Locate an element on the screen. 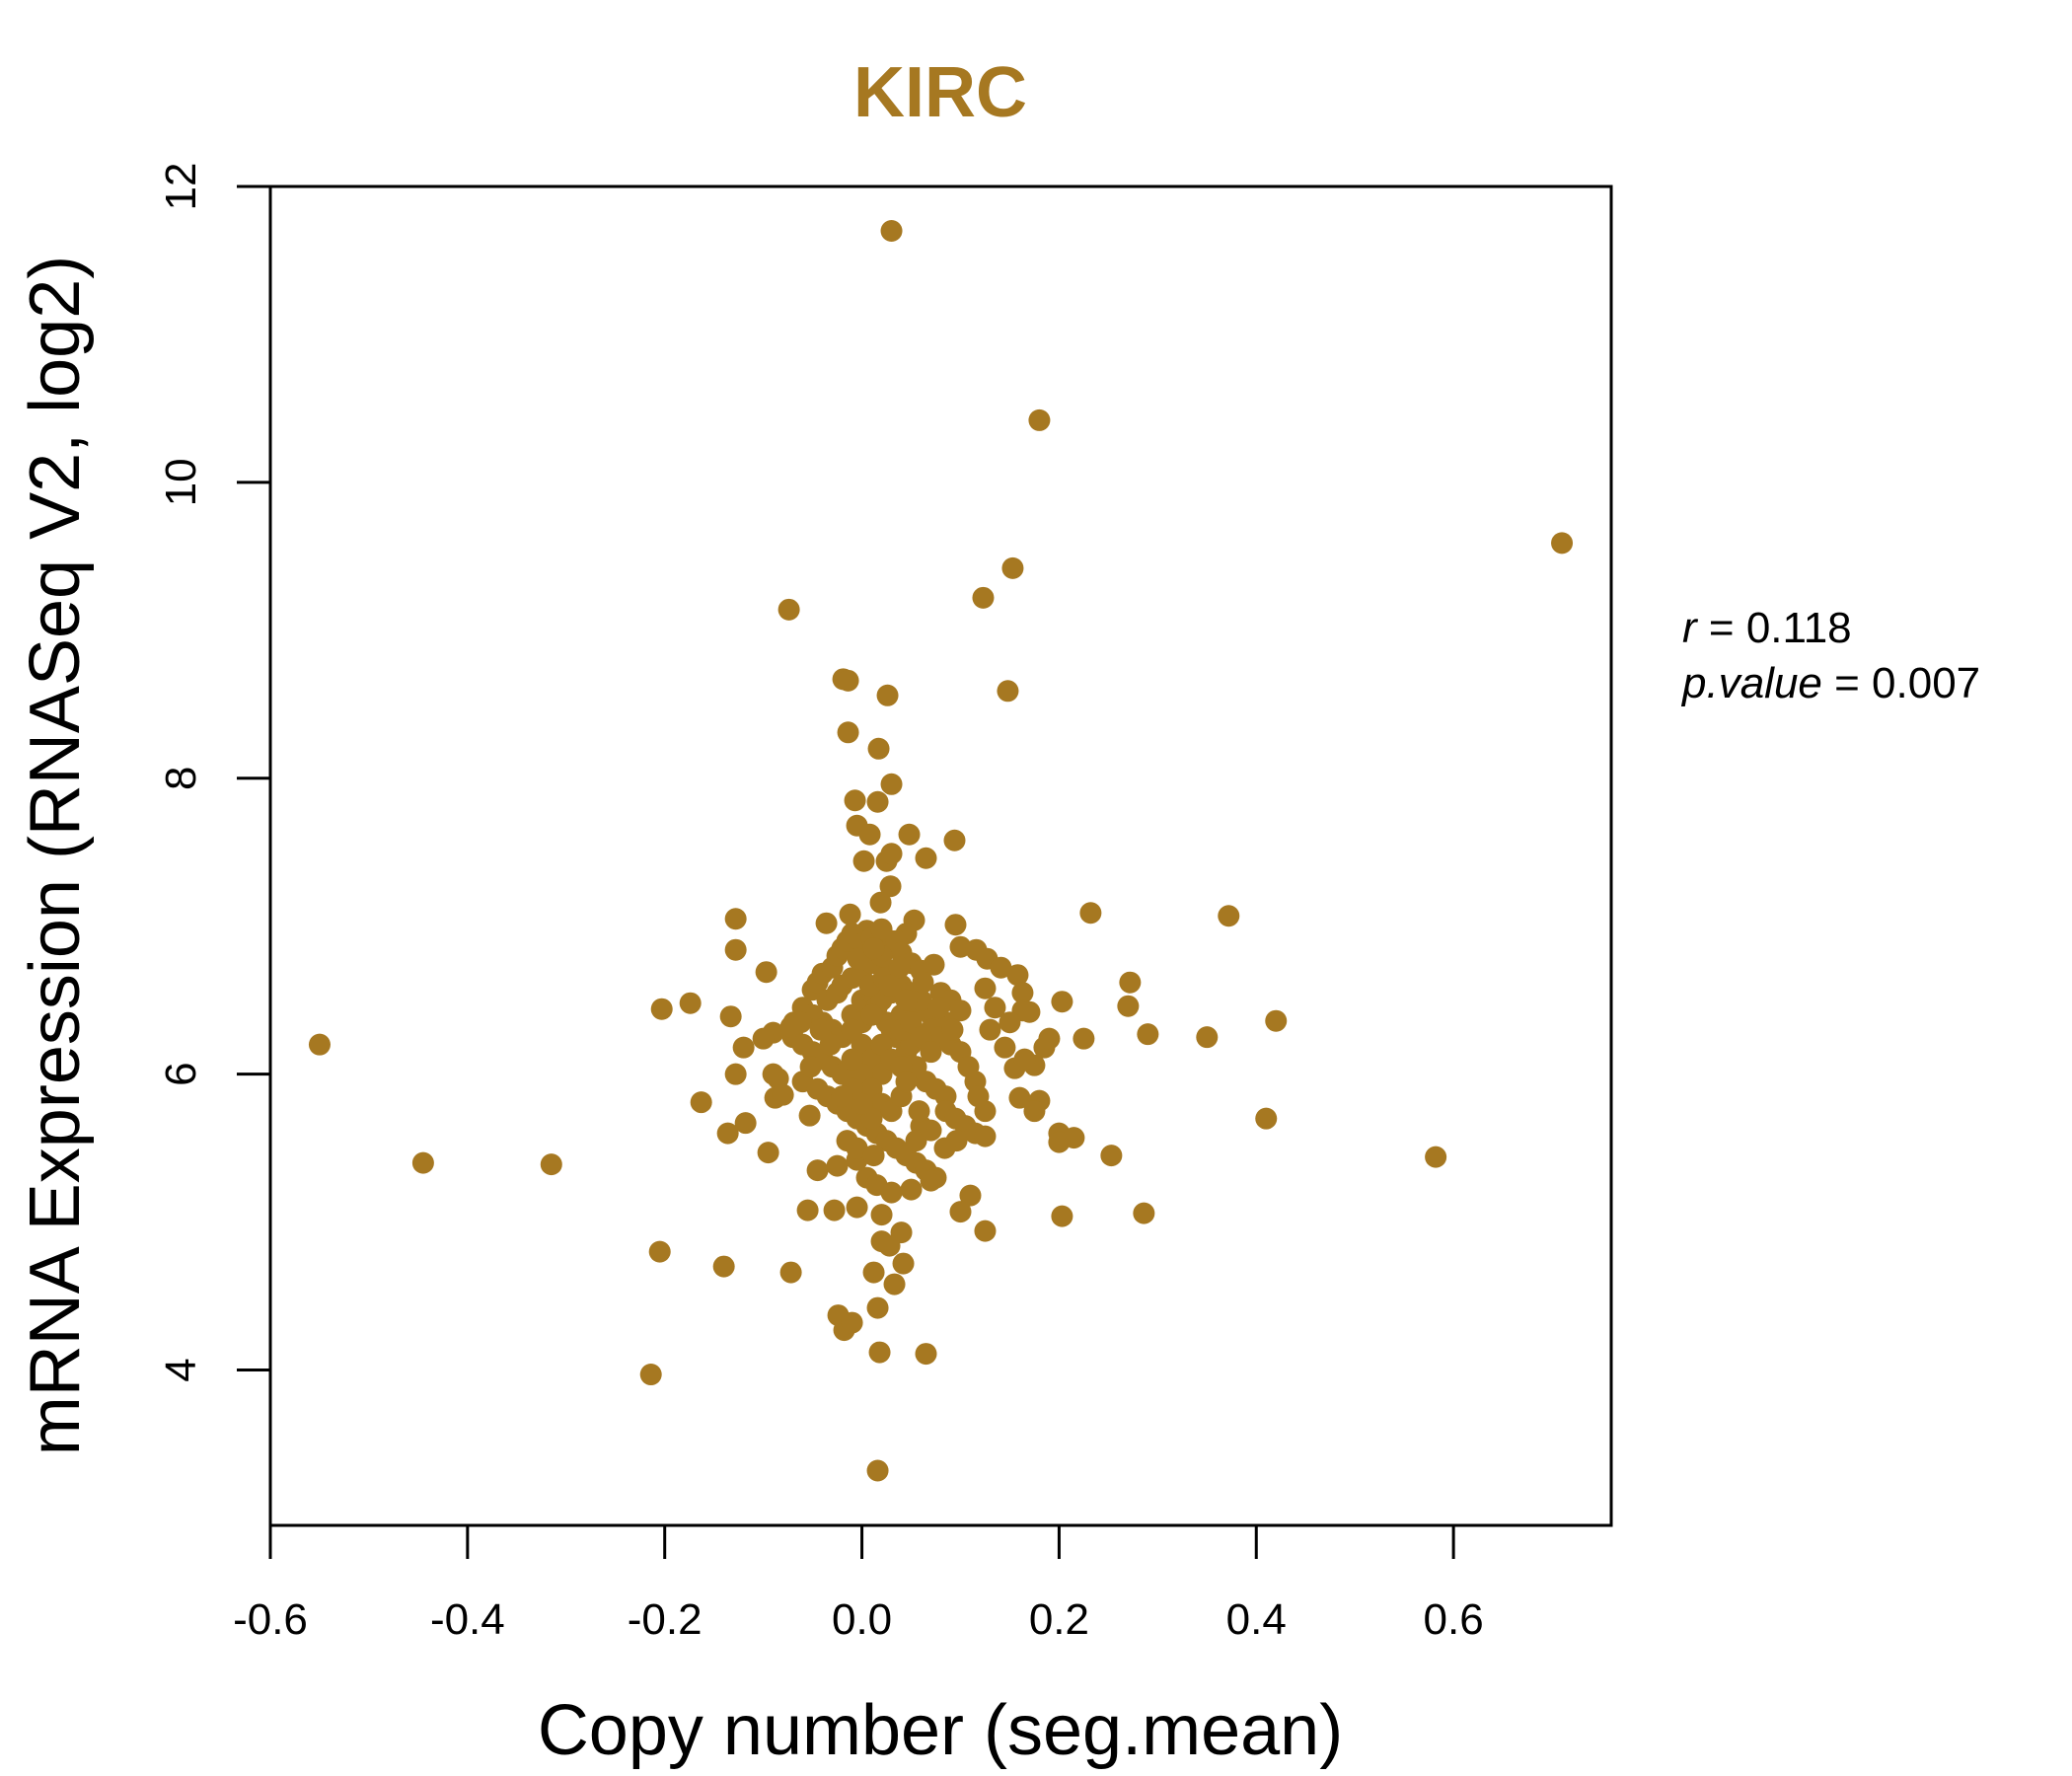 The height and width of the screenshot is (1776, 2072). y-tick-label: 8 is located at coordinates (181, 779).